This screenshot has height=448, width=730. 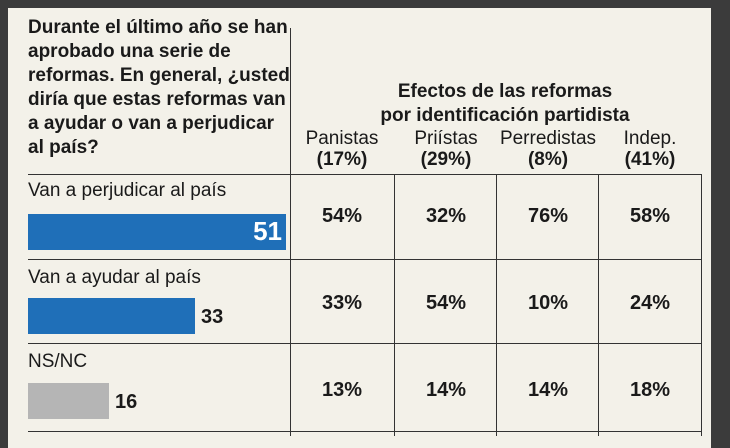 I want to click on bar-value-nsnc: 16, so click(x=126, y=402).